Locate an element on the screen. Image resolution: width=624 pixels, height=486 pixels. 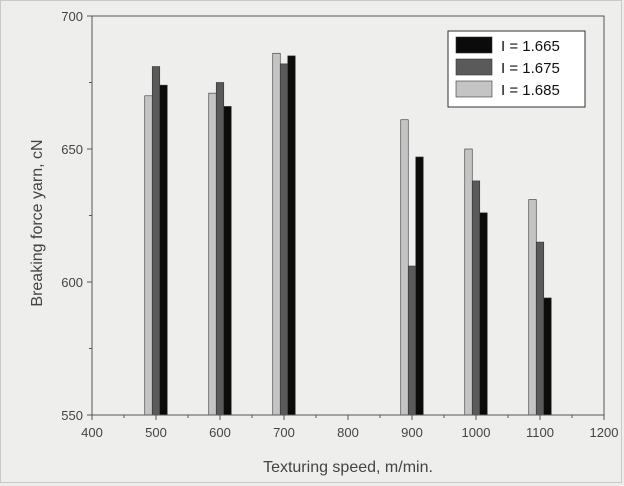
x-tick-label-700: 700 is located at coordinates (284, 432).